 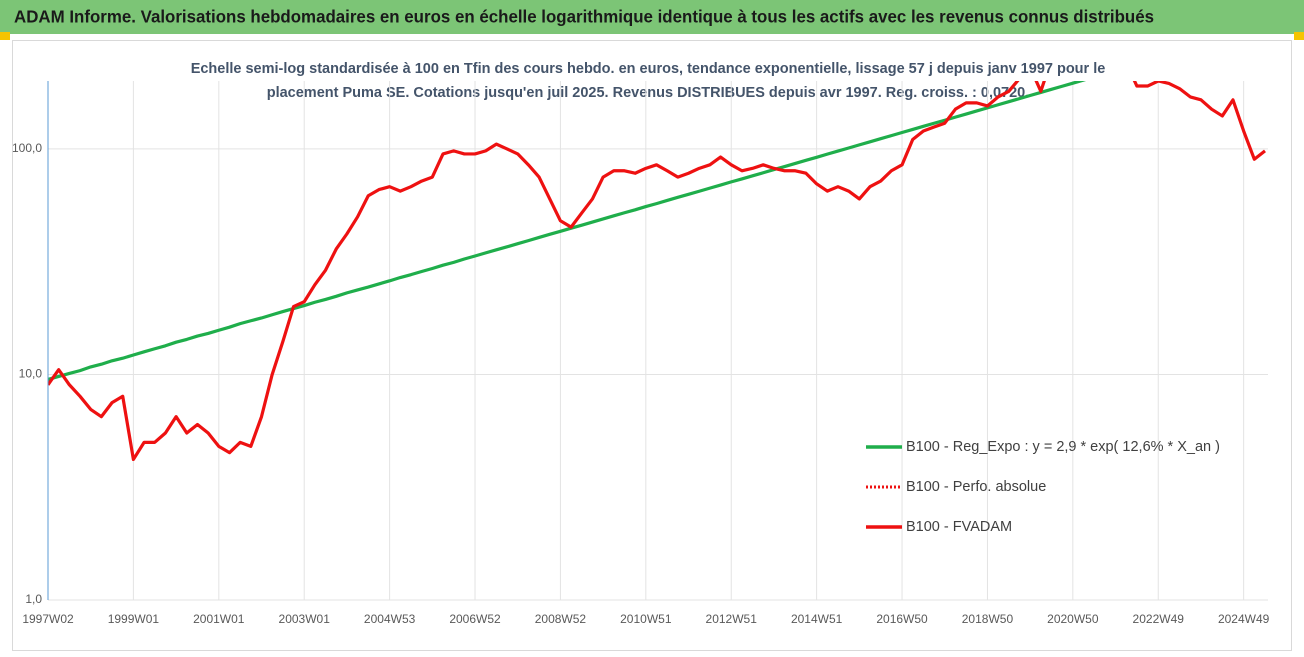 What do you see at coordinates (33, 599) in the screenshot?
I see `y-tick-label: 1,0` at bounding box center [33, 599].